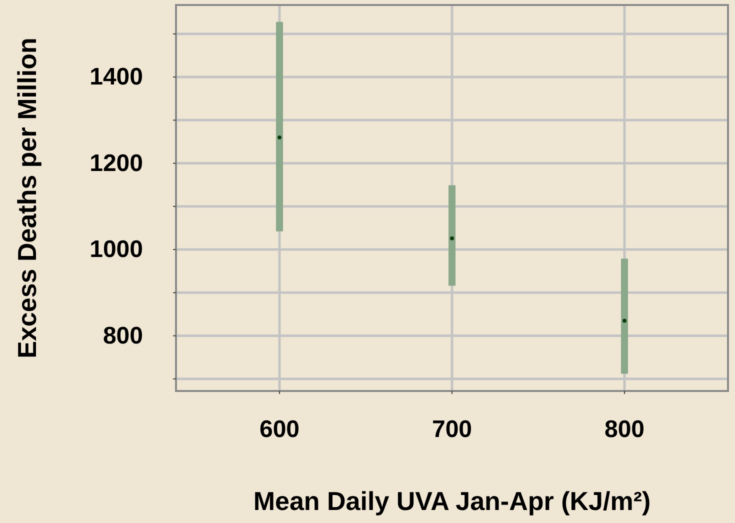  What do you see at coordinates (116, 77) in the screenshot?
I see `y-tick-label: 1400` at bounding box center [116, 77].